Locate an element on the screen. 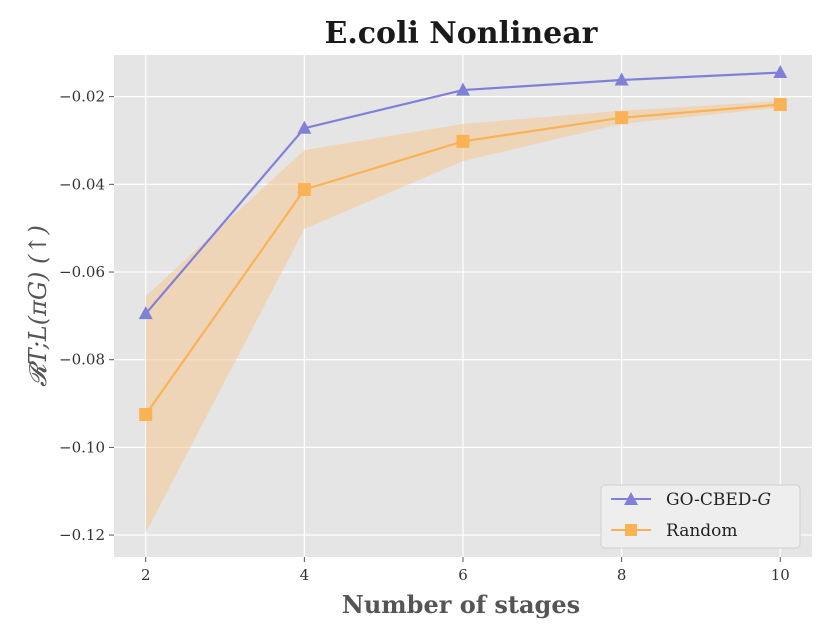 The image size is (830, 639). y-tick-label: −0.12 is located at coordinates (82, 535).